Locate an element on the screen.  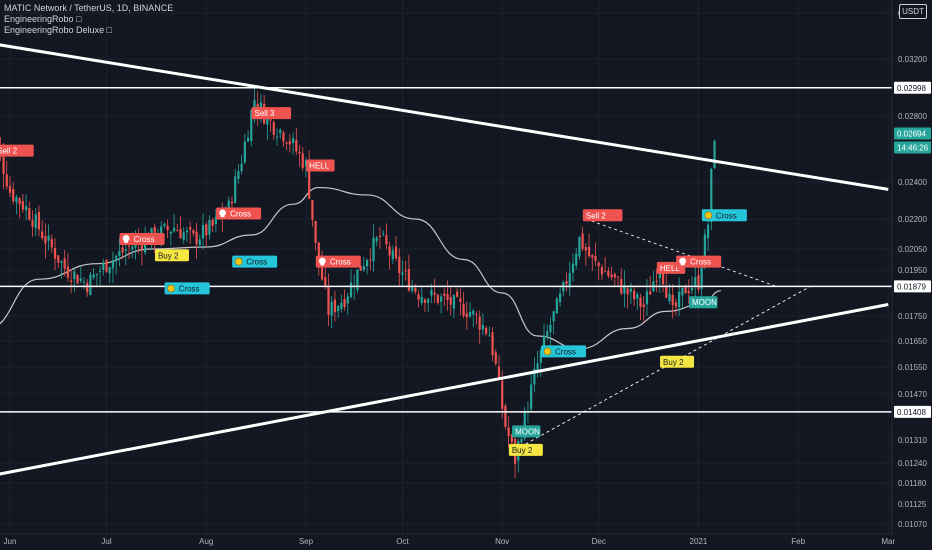
price-tick: 0.01470 is located at coordinates (912, 394).